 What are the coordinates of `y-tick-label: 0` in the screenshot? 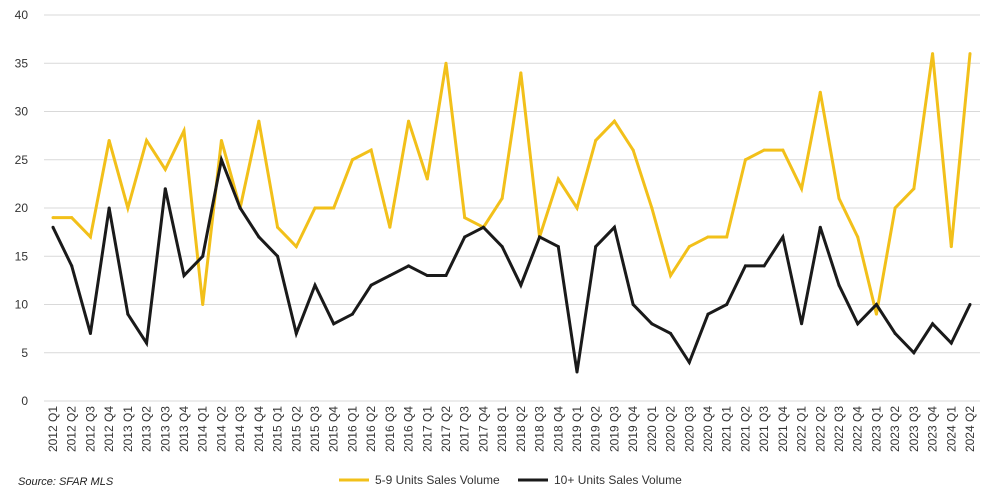 It's located at (24, 401).